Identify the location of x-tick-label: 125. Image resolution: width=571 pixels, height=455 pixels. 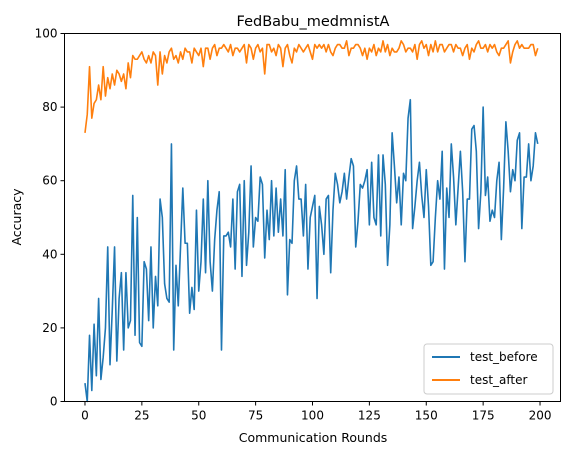
(369, 416).